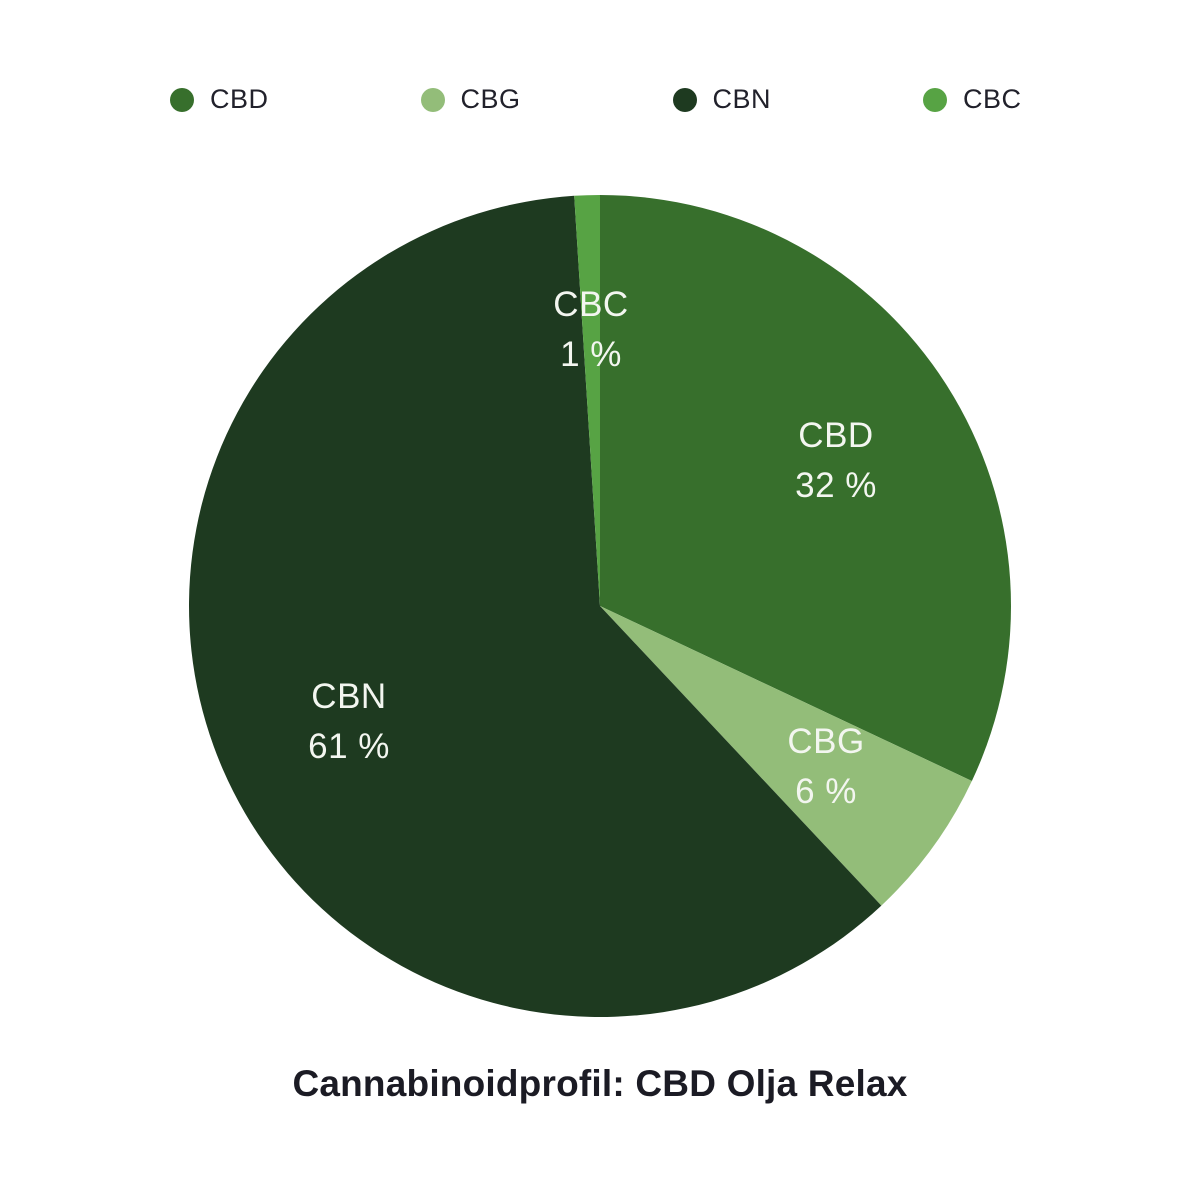 The image size is (1200, 1200). I want to click on pie-slice-cbg, so click(786, 756).